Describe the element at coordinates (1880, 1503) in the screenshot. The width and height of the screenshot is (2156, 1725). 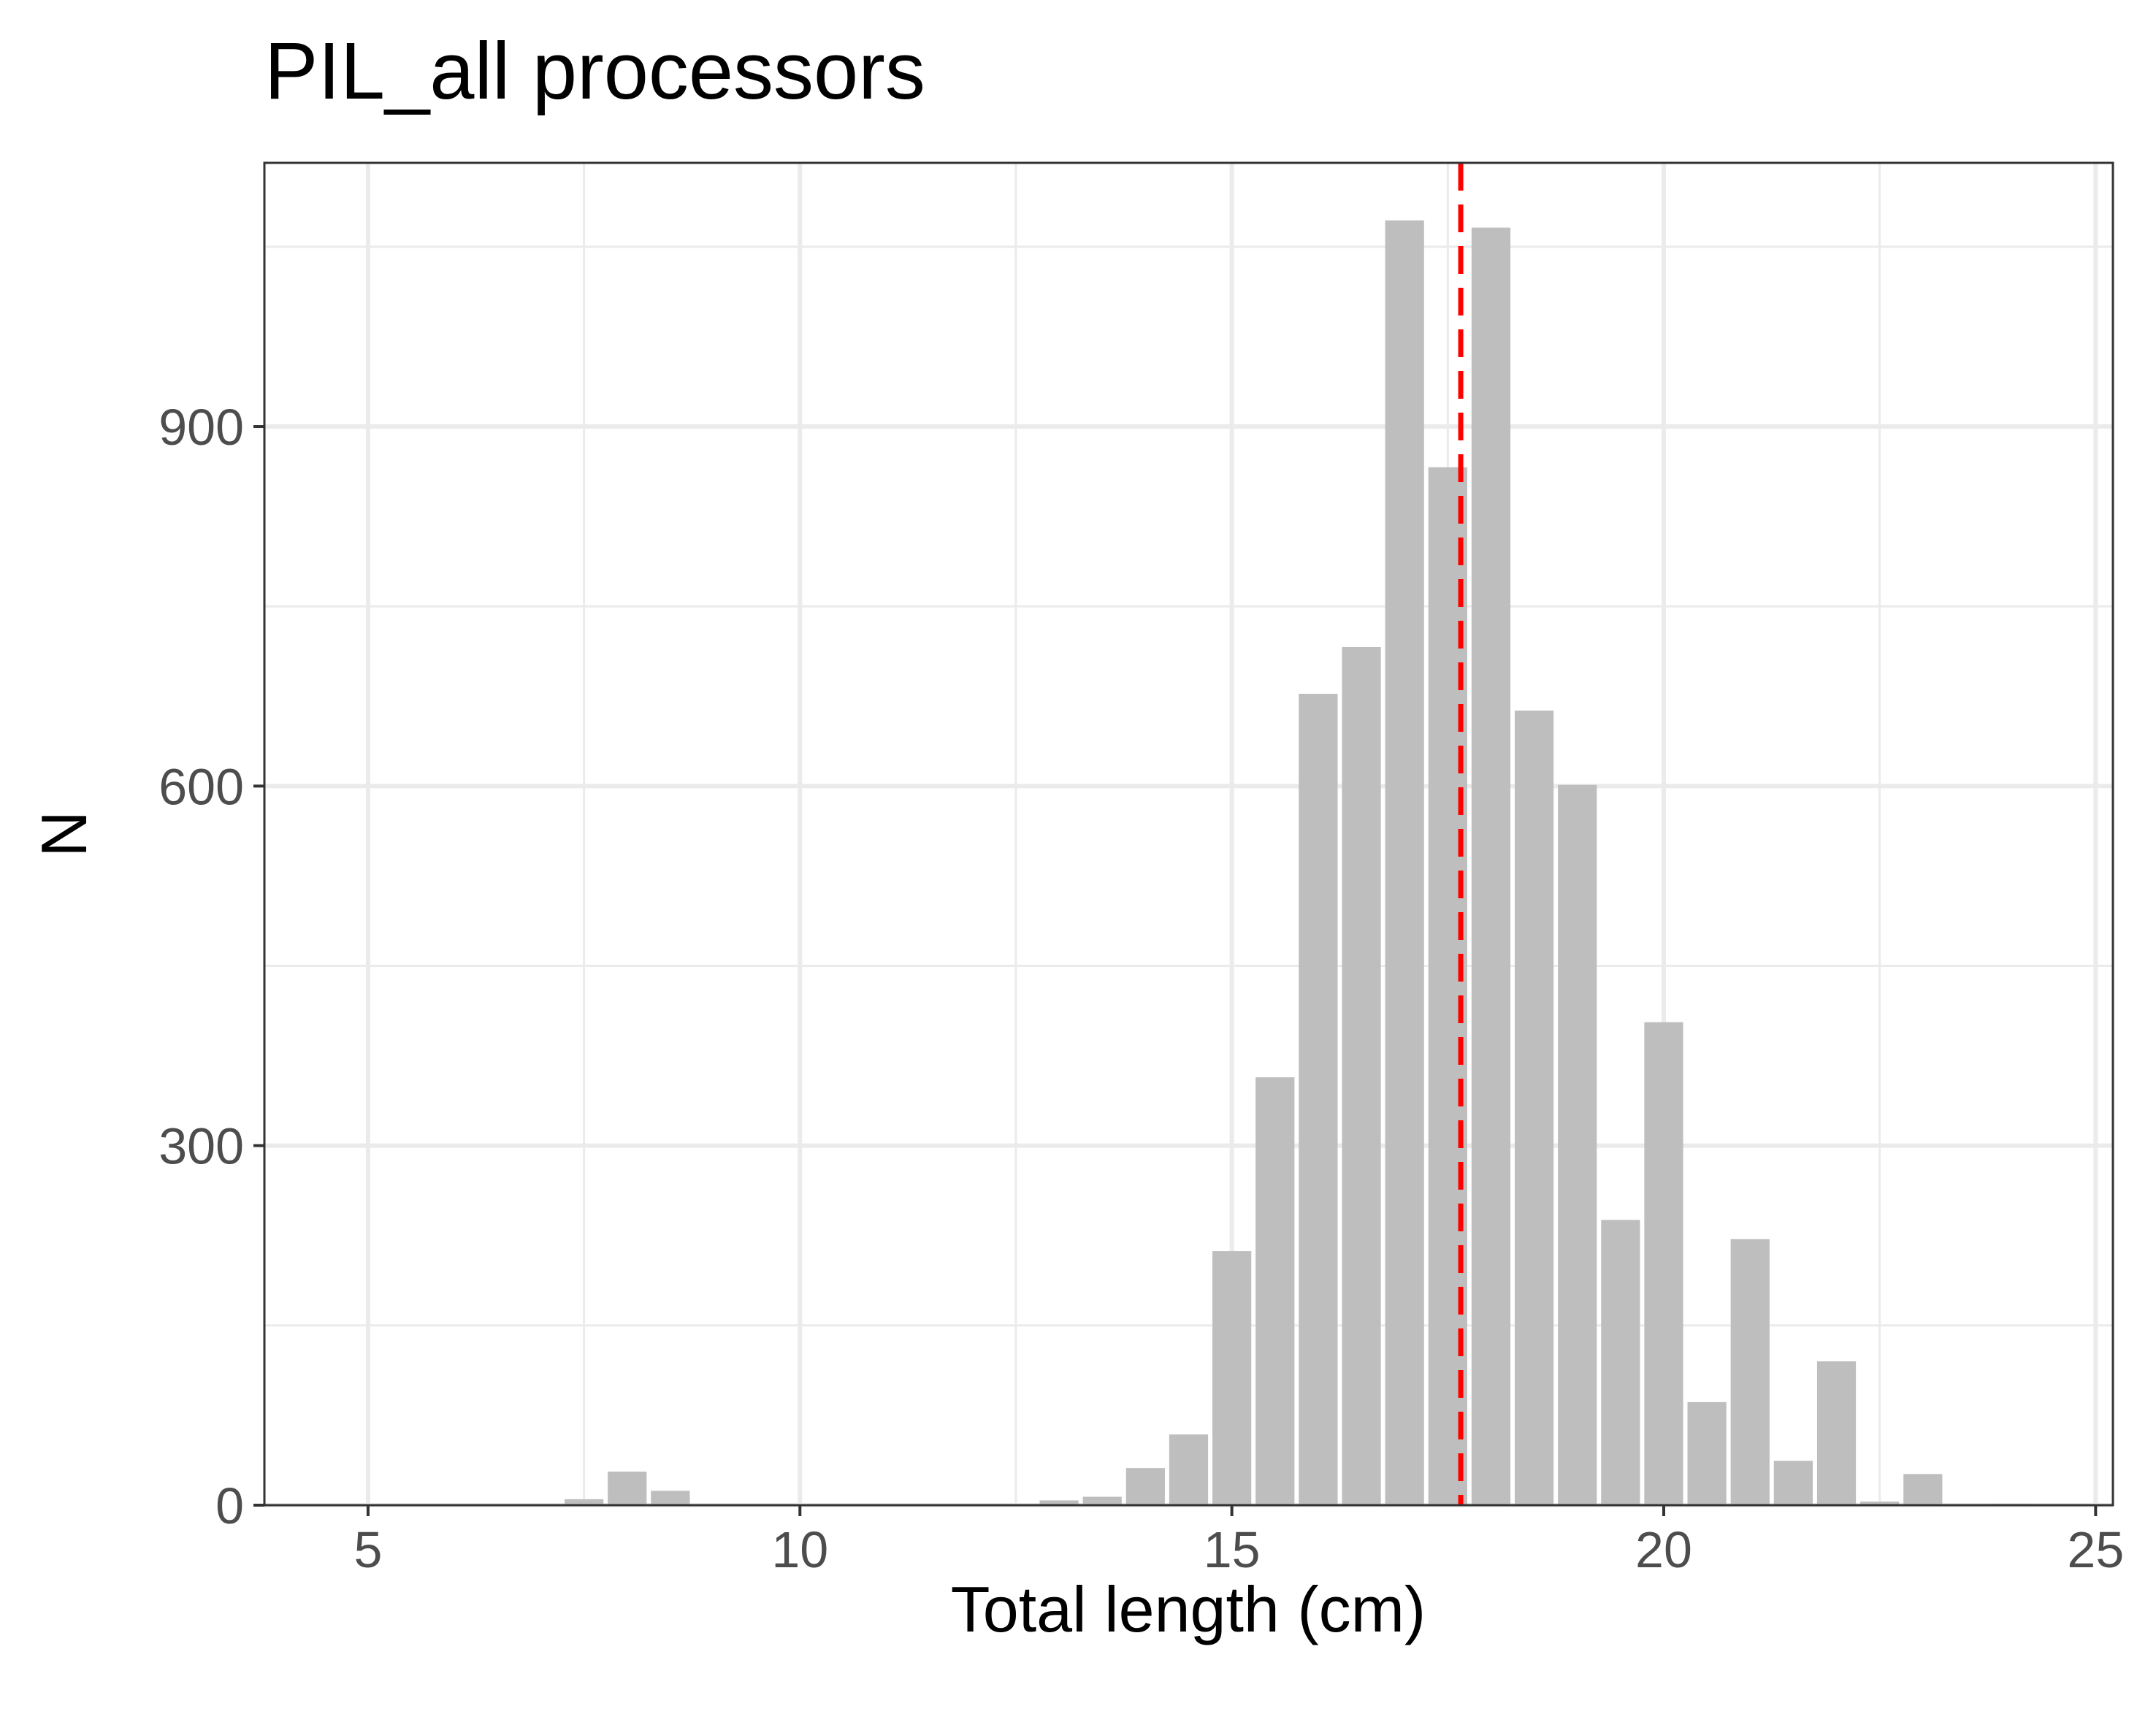
I see `histogram-bar: 22.5: 3` at that location.